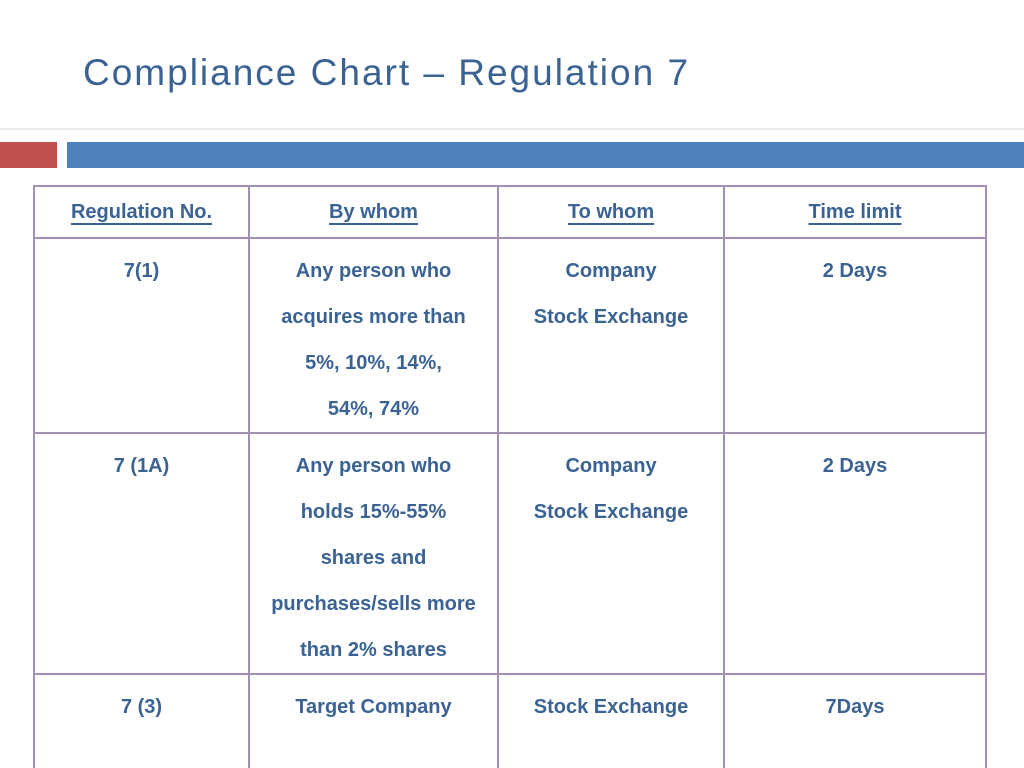 The width and height of the screenshot is (1024, 768). Describe the element at coordinates (387, 72) in the screenshot. I see `slide-title: Compliance Chart – Regulation 7` at that location.